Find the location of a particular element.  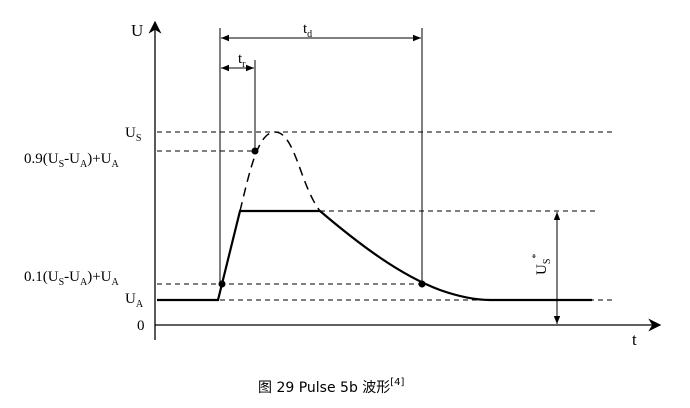

x-axis-label: t is located at coordinates (634, 339).